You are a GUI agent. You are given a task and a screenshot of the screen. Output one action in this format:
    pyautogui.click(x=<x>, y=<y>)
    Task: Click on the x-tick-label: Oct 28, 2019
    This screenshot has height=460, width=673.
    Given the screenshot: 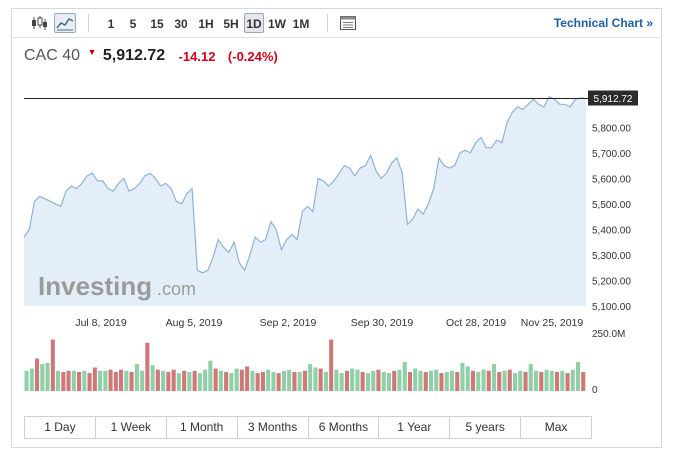 What is the action you would take?
    pyautogui.click(x=476, y=323)
    